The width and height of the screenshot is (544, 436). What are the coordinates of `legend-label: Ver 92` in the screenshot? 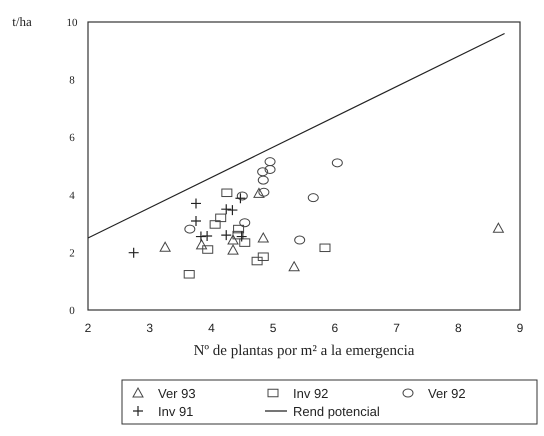 It's located at (447, 393).